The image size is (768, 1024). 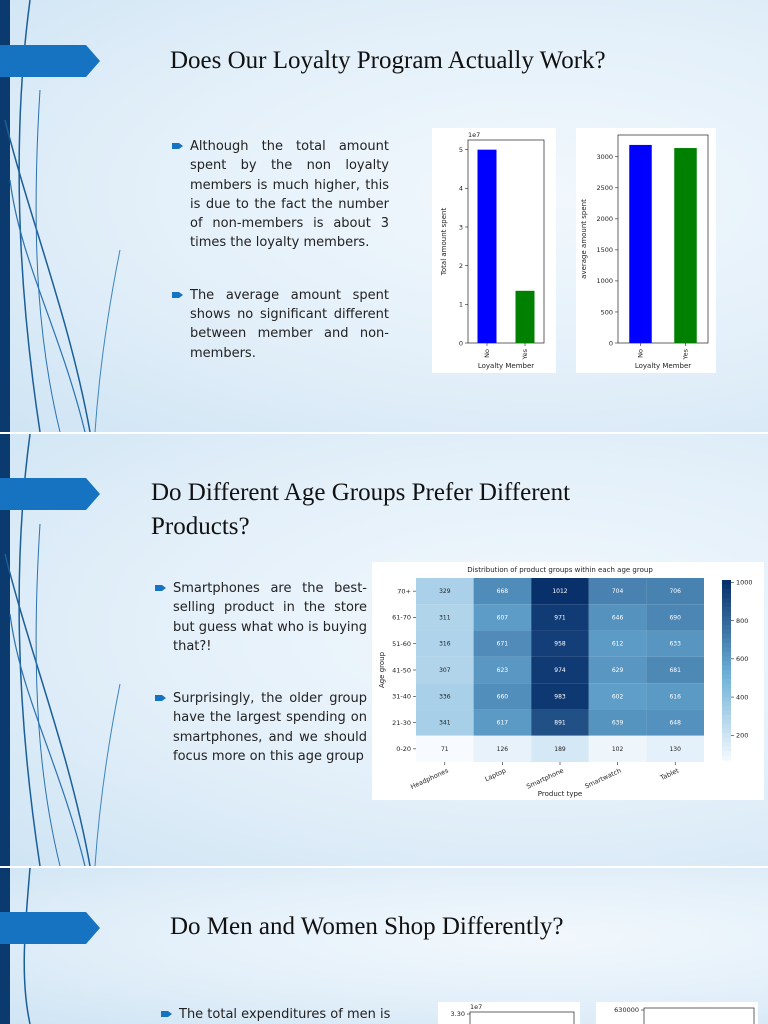 I want to click on y-tick-label: 2000, so click(x=604, y=219).